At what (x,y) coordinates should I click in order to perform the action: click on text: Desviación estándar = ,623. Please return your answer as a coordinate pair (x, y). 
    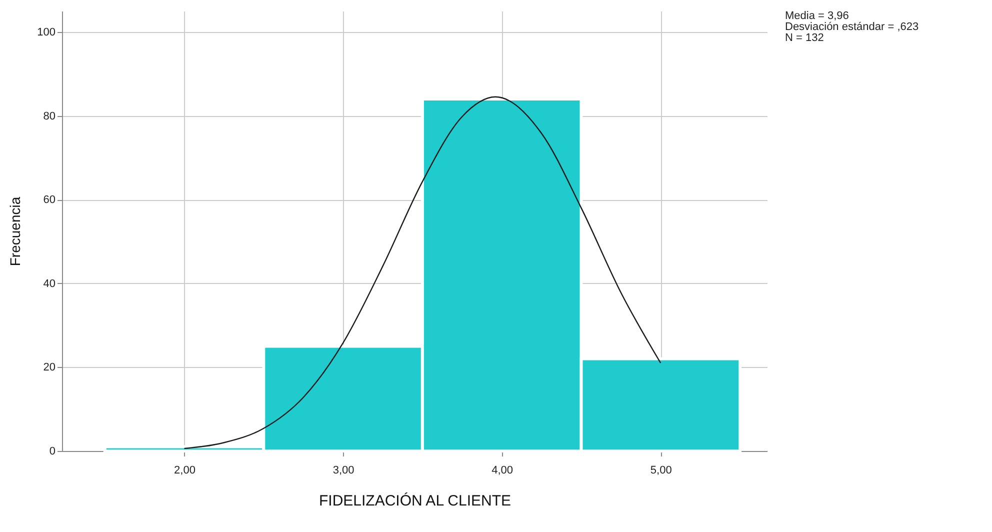
    Looking at the image, I should click on (852, 27).